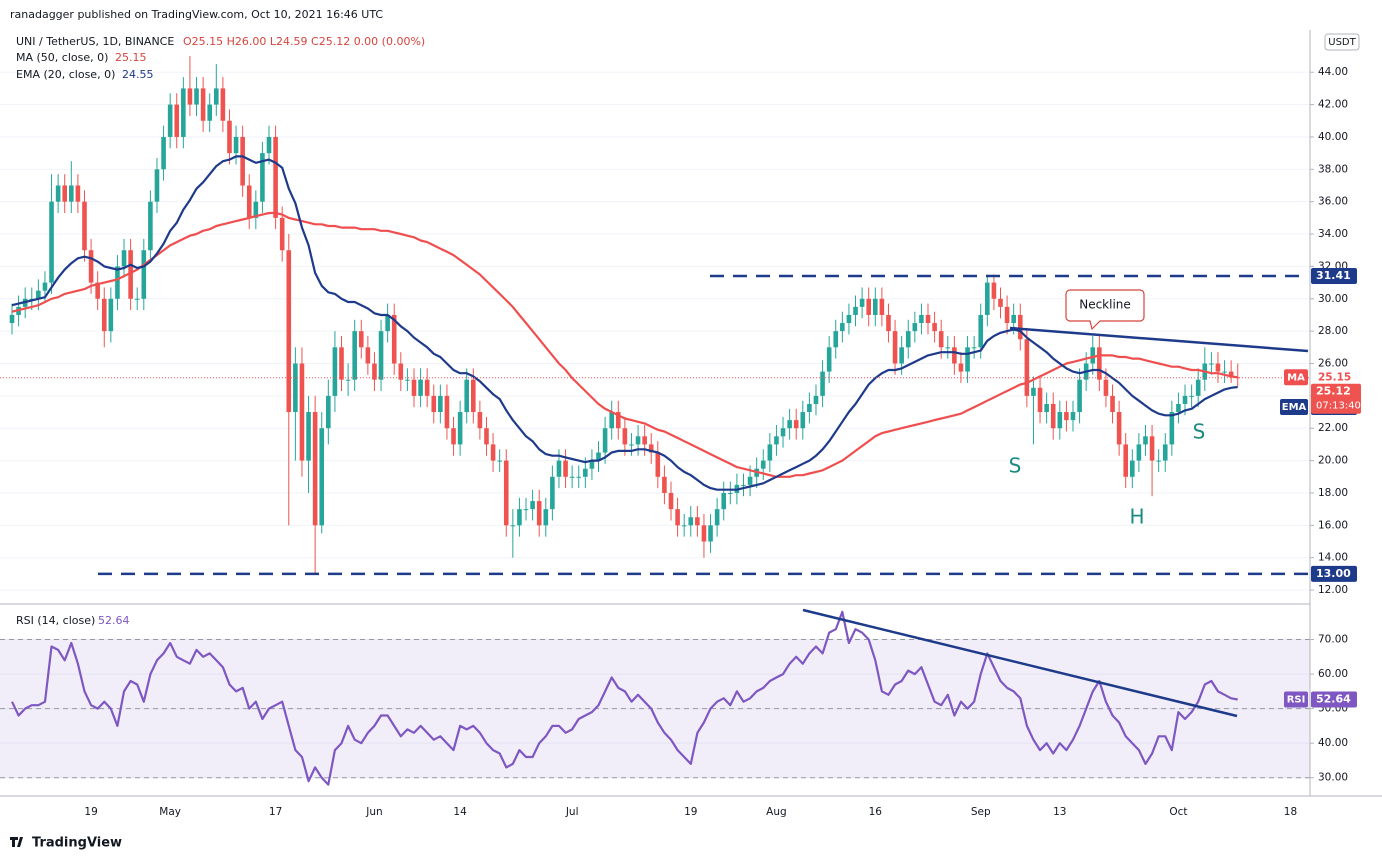 The width and height of the screenshot is (1382, 860). Describe the element at coordinates (1333, 674) in the screenshot. I see `y-tick-label: 60.00` at that location.